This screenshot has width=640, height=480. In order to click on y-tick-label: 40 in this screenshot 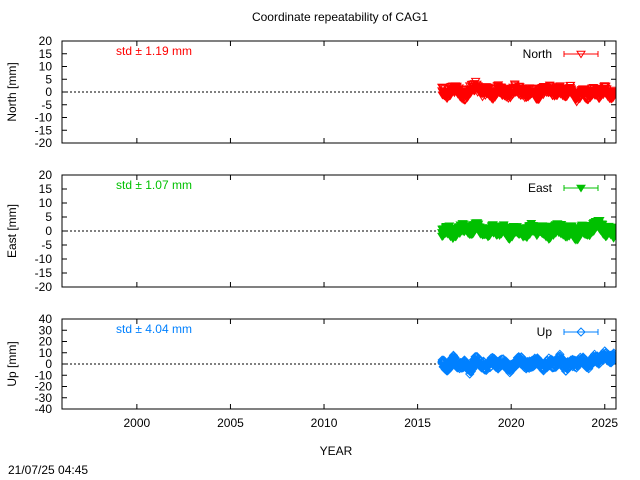, I will do `click(46, 319)`.